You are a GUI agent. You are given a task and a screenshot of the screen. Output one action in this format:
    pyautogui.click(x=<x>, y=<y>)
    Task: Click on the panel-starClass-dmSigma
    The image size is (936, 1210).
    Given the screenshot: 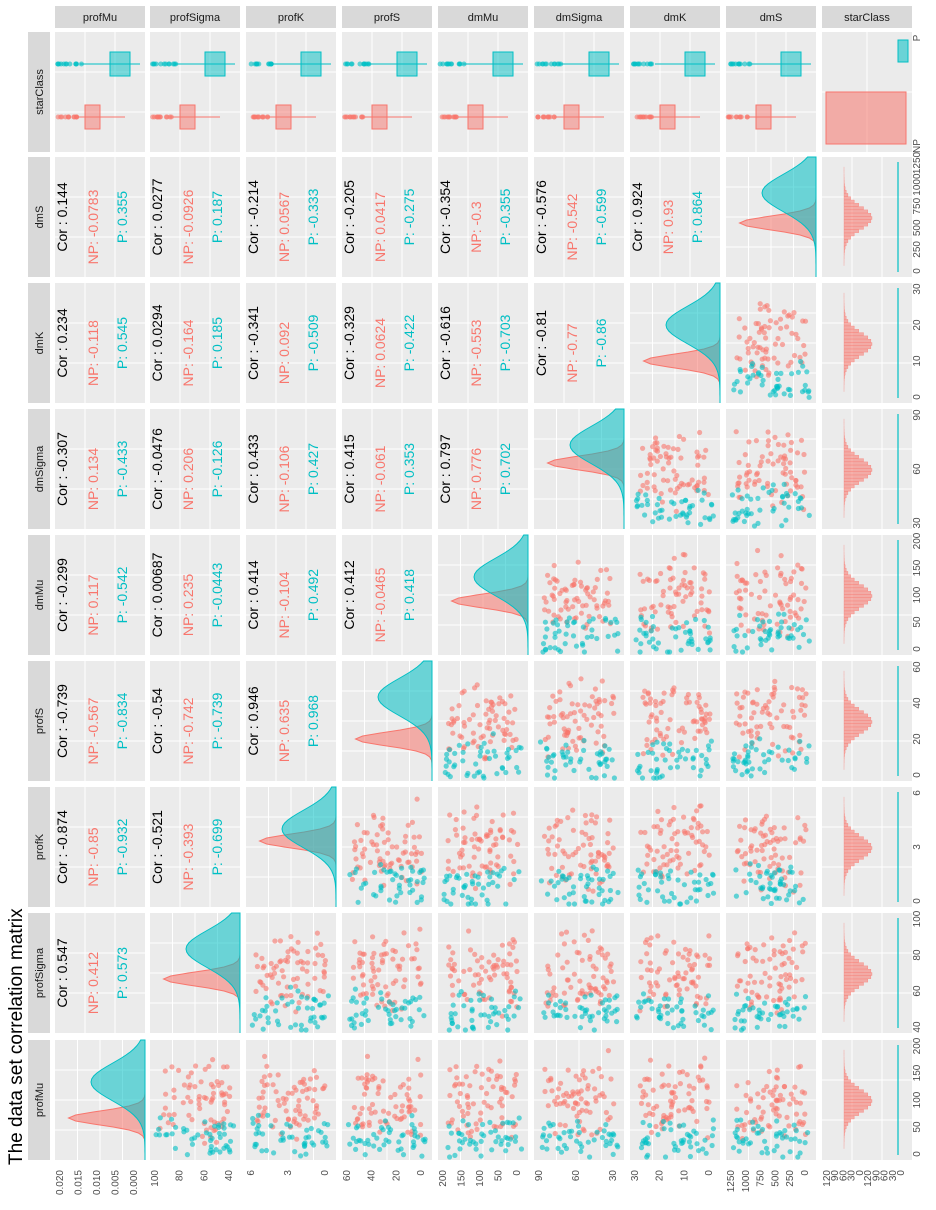 What is the action you would take?
    pyautogui.click(x=867, y=469)
    